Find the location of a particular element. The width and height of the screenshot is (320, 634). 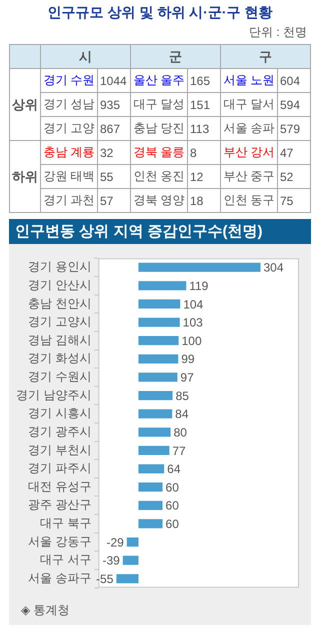

text: ◈ 통계청 is located at coordinates (45, 610).